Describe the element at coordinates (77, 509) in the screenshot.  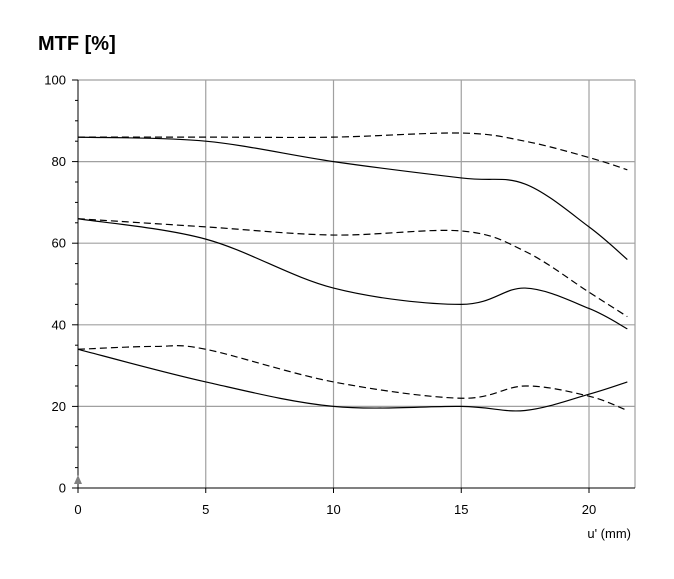
I see `x-tick-label: 0` at that location.